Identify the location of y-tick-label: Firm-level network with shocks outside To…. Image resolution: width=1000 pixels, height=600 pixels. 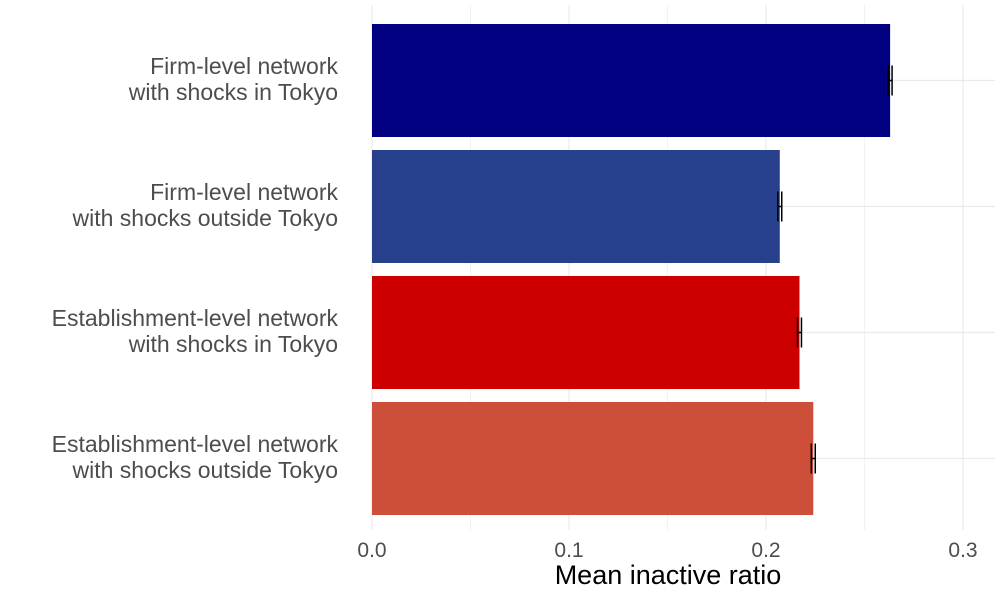
(205, 204).